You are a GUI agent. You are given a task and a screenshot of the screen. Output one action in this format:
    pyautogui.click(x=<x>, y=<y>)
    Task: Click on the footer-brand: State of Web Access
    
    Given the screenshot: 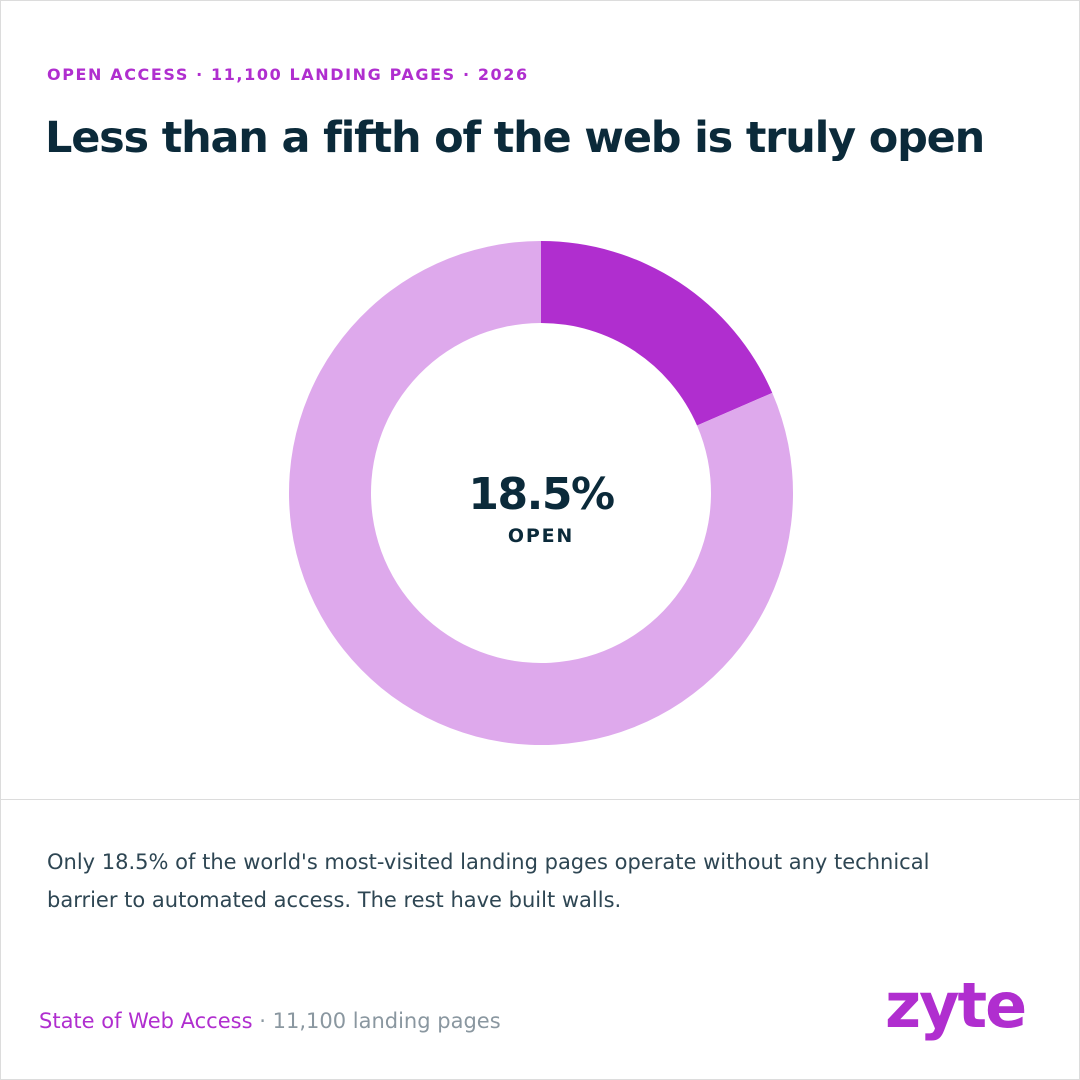 What is the action you would take?
    pyautogui.click(x=146, y=1021)
    